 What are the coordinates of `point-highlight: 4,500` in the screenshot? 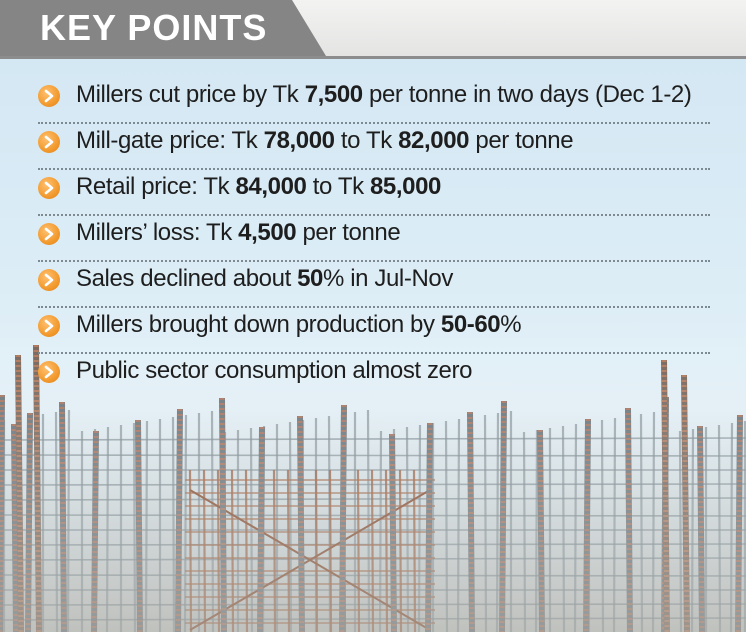 It's located at (267, 232).